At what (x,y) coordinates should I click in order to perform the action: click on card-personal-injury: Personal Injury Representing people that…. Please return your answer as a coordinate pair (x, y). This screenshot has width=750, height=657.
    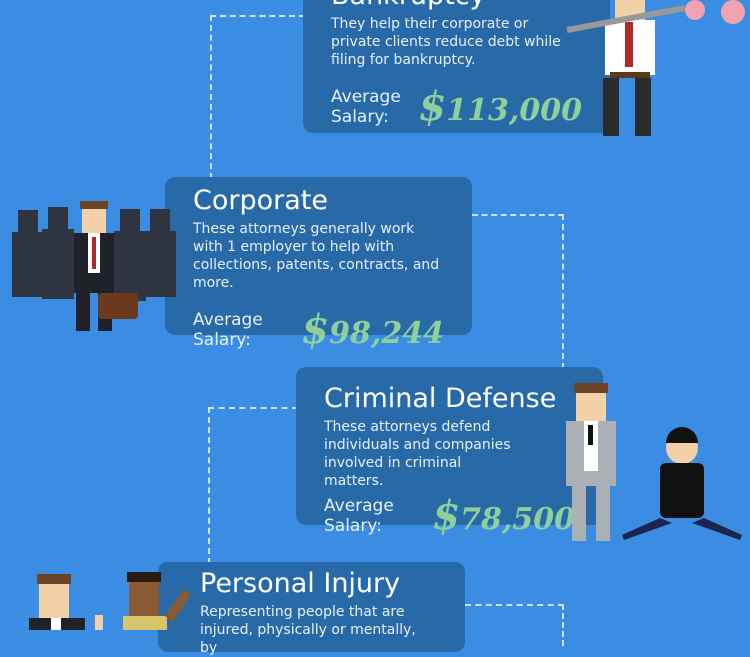
    Looking at the image, I should click on (311, 609).